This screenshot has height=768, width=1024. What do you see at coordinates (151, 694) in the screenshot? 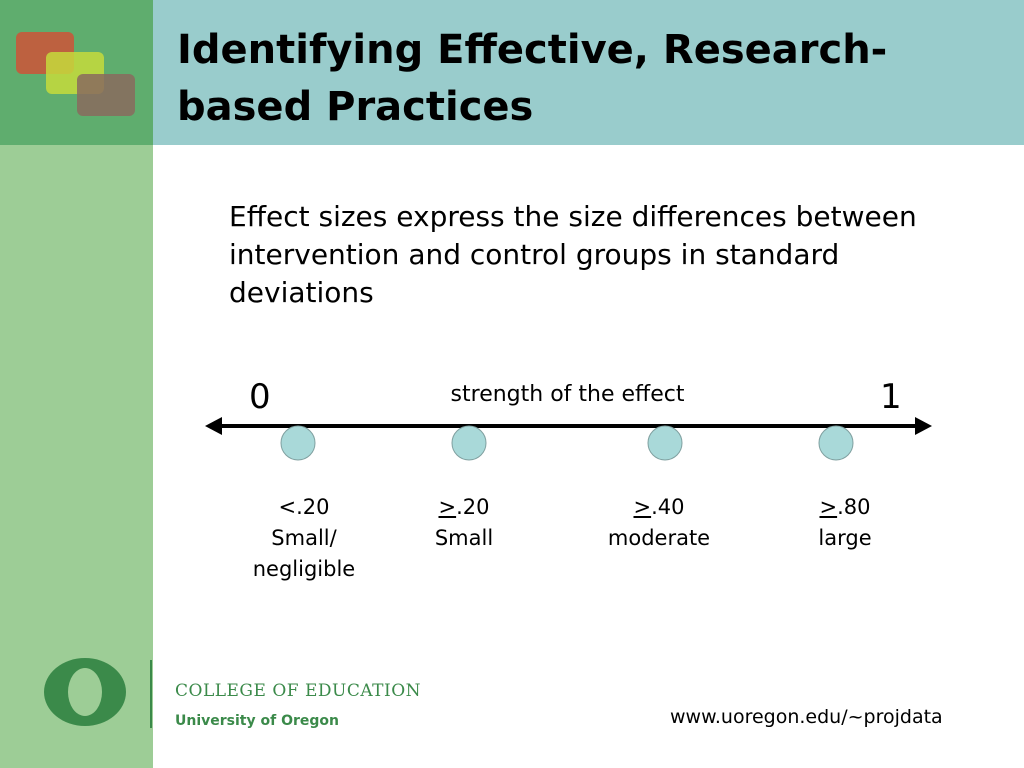
I see `logo-divider` at bounding box center [151, 694].